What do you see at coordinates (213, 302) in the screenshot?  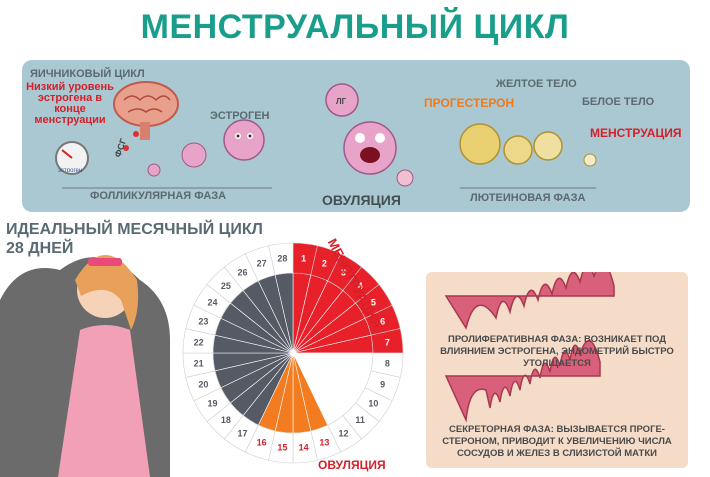 I see `cycle-day-label-24: 24` at bounding box center [213, 302].